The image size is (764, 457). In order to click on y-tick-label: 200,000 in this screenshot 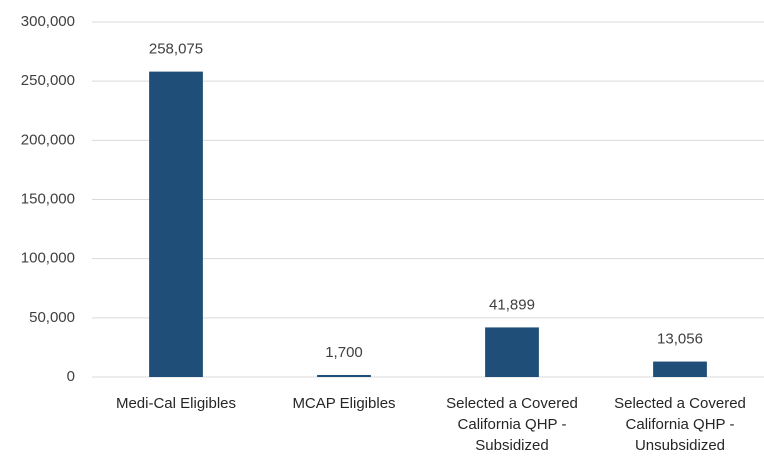, I will do `click(48, 139)`.